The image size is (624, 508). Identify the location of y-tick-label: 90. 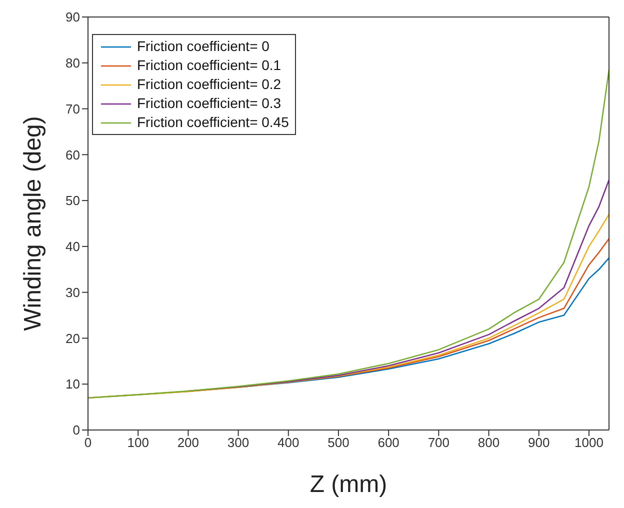
(73, 17).